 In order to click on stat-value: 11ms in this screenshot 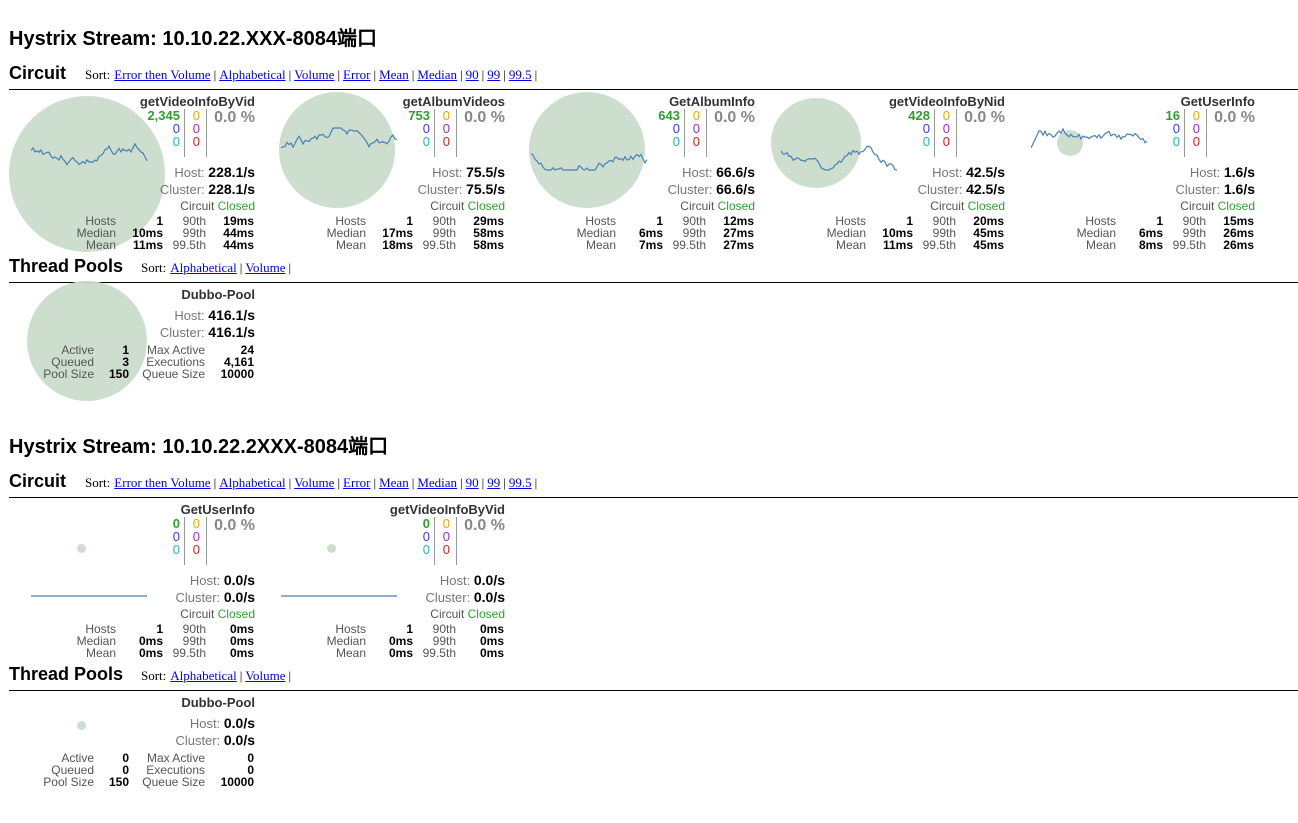, I will do `click(897, 245)`.